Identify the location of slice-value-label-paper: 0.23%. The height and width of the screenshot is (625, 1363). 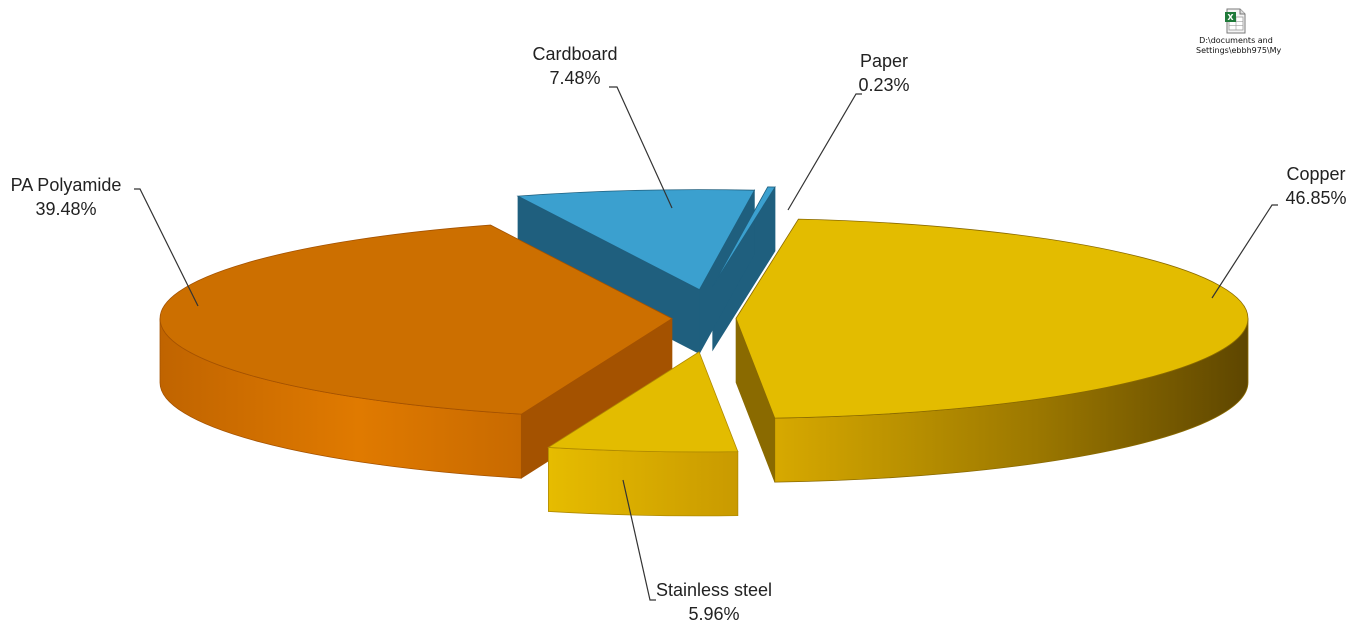
(883, 85).